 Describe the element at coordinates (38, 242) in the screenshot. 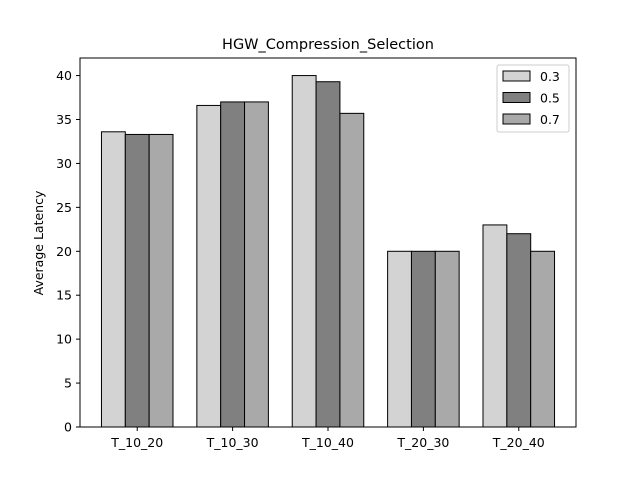

I see `y-axis-label: Average Latency` at that location.